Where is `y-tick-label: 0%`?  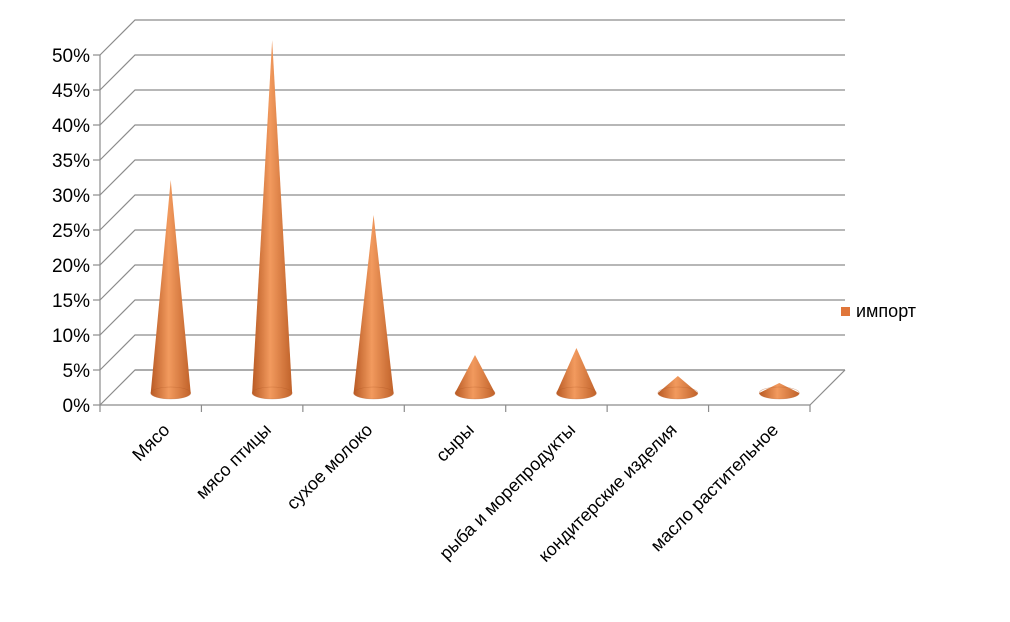 y-tick-label: 0% is located at coordinates (77, 406).